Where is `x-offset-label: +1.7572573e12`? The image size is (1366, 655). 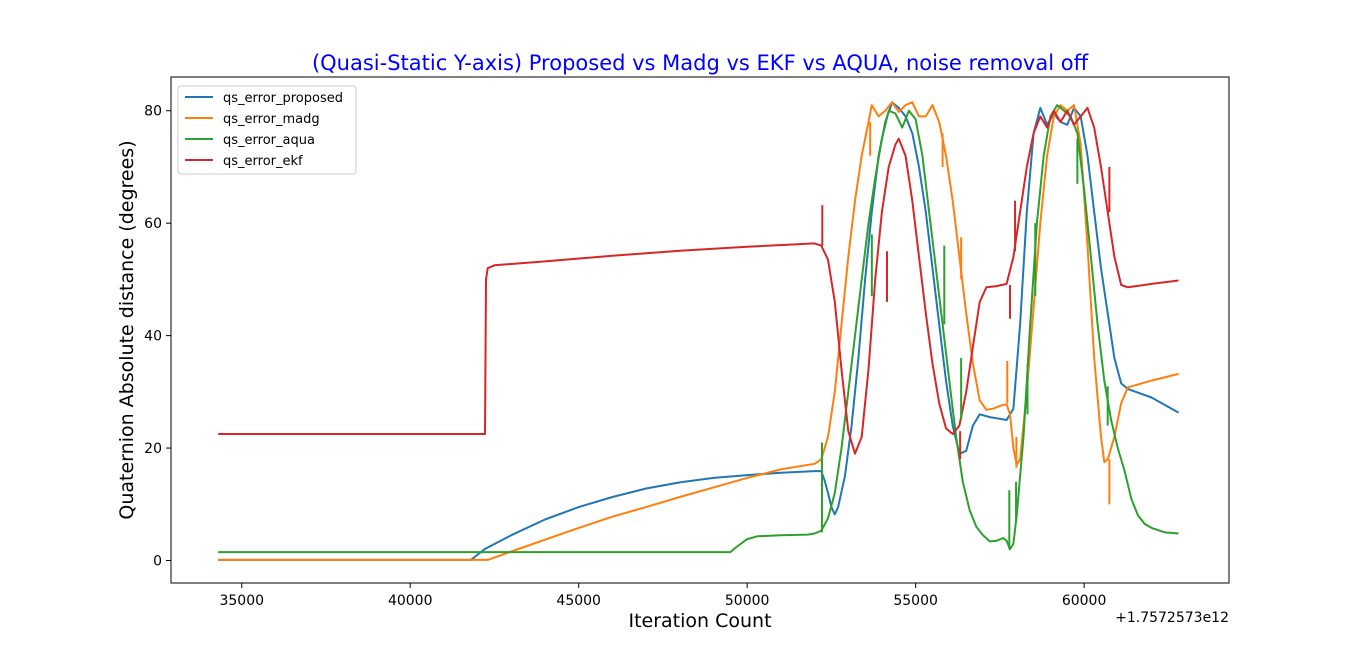 x-offset-label: +1.7572573e12 is located at coordinates (1172, 618).